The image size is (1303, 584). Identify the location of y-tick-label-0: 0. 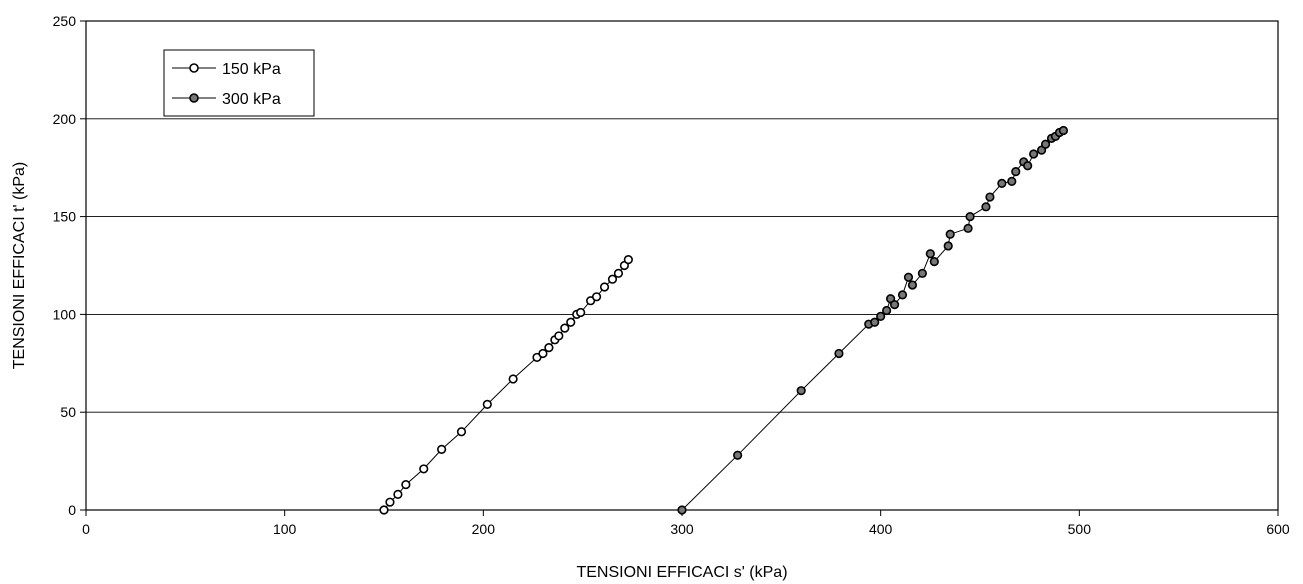
(72, 510).